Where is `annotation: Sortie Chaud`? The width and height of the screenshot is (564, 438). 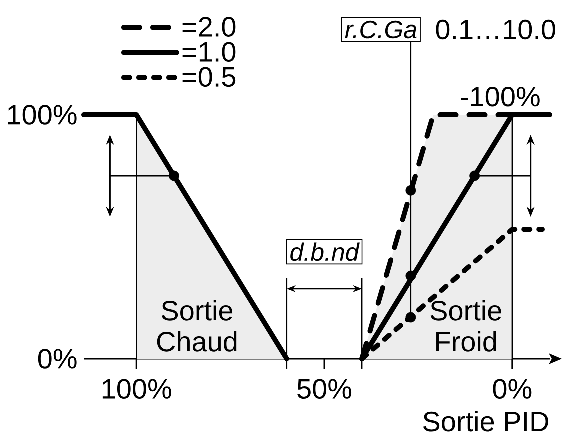
annotation: Sortie Chaud is located at coordinates (197, 326).